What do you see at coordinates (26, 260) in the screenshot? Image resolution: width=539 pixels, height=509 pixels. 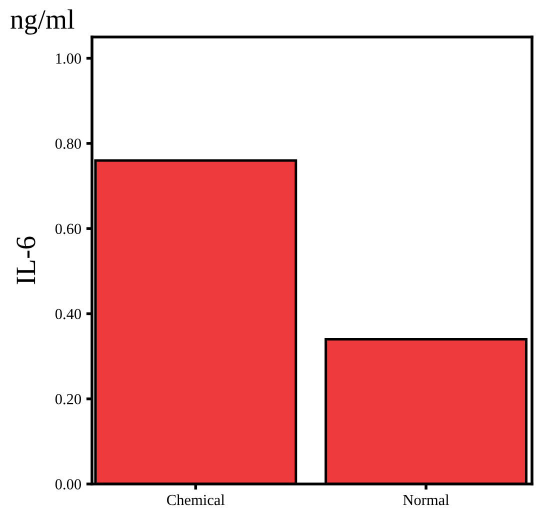 I see `y-axis-title: IL-6` at bounding box center [26, 260].